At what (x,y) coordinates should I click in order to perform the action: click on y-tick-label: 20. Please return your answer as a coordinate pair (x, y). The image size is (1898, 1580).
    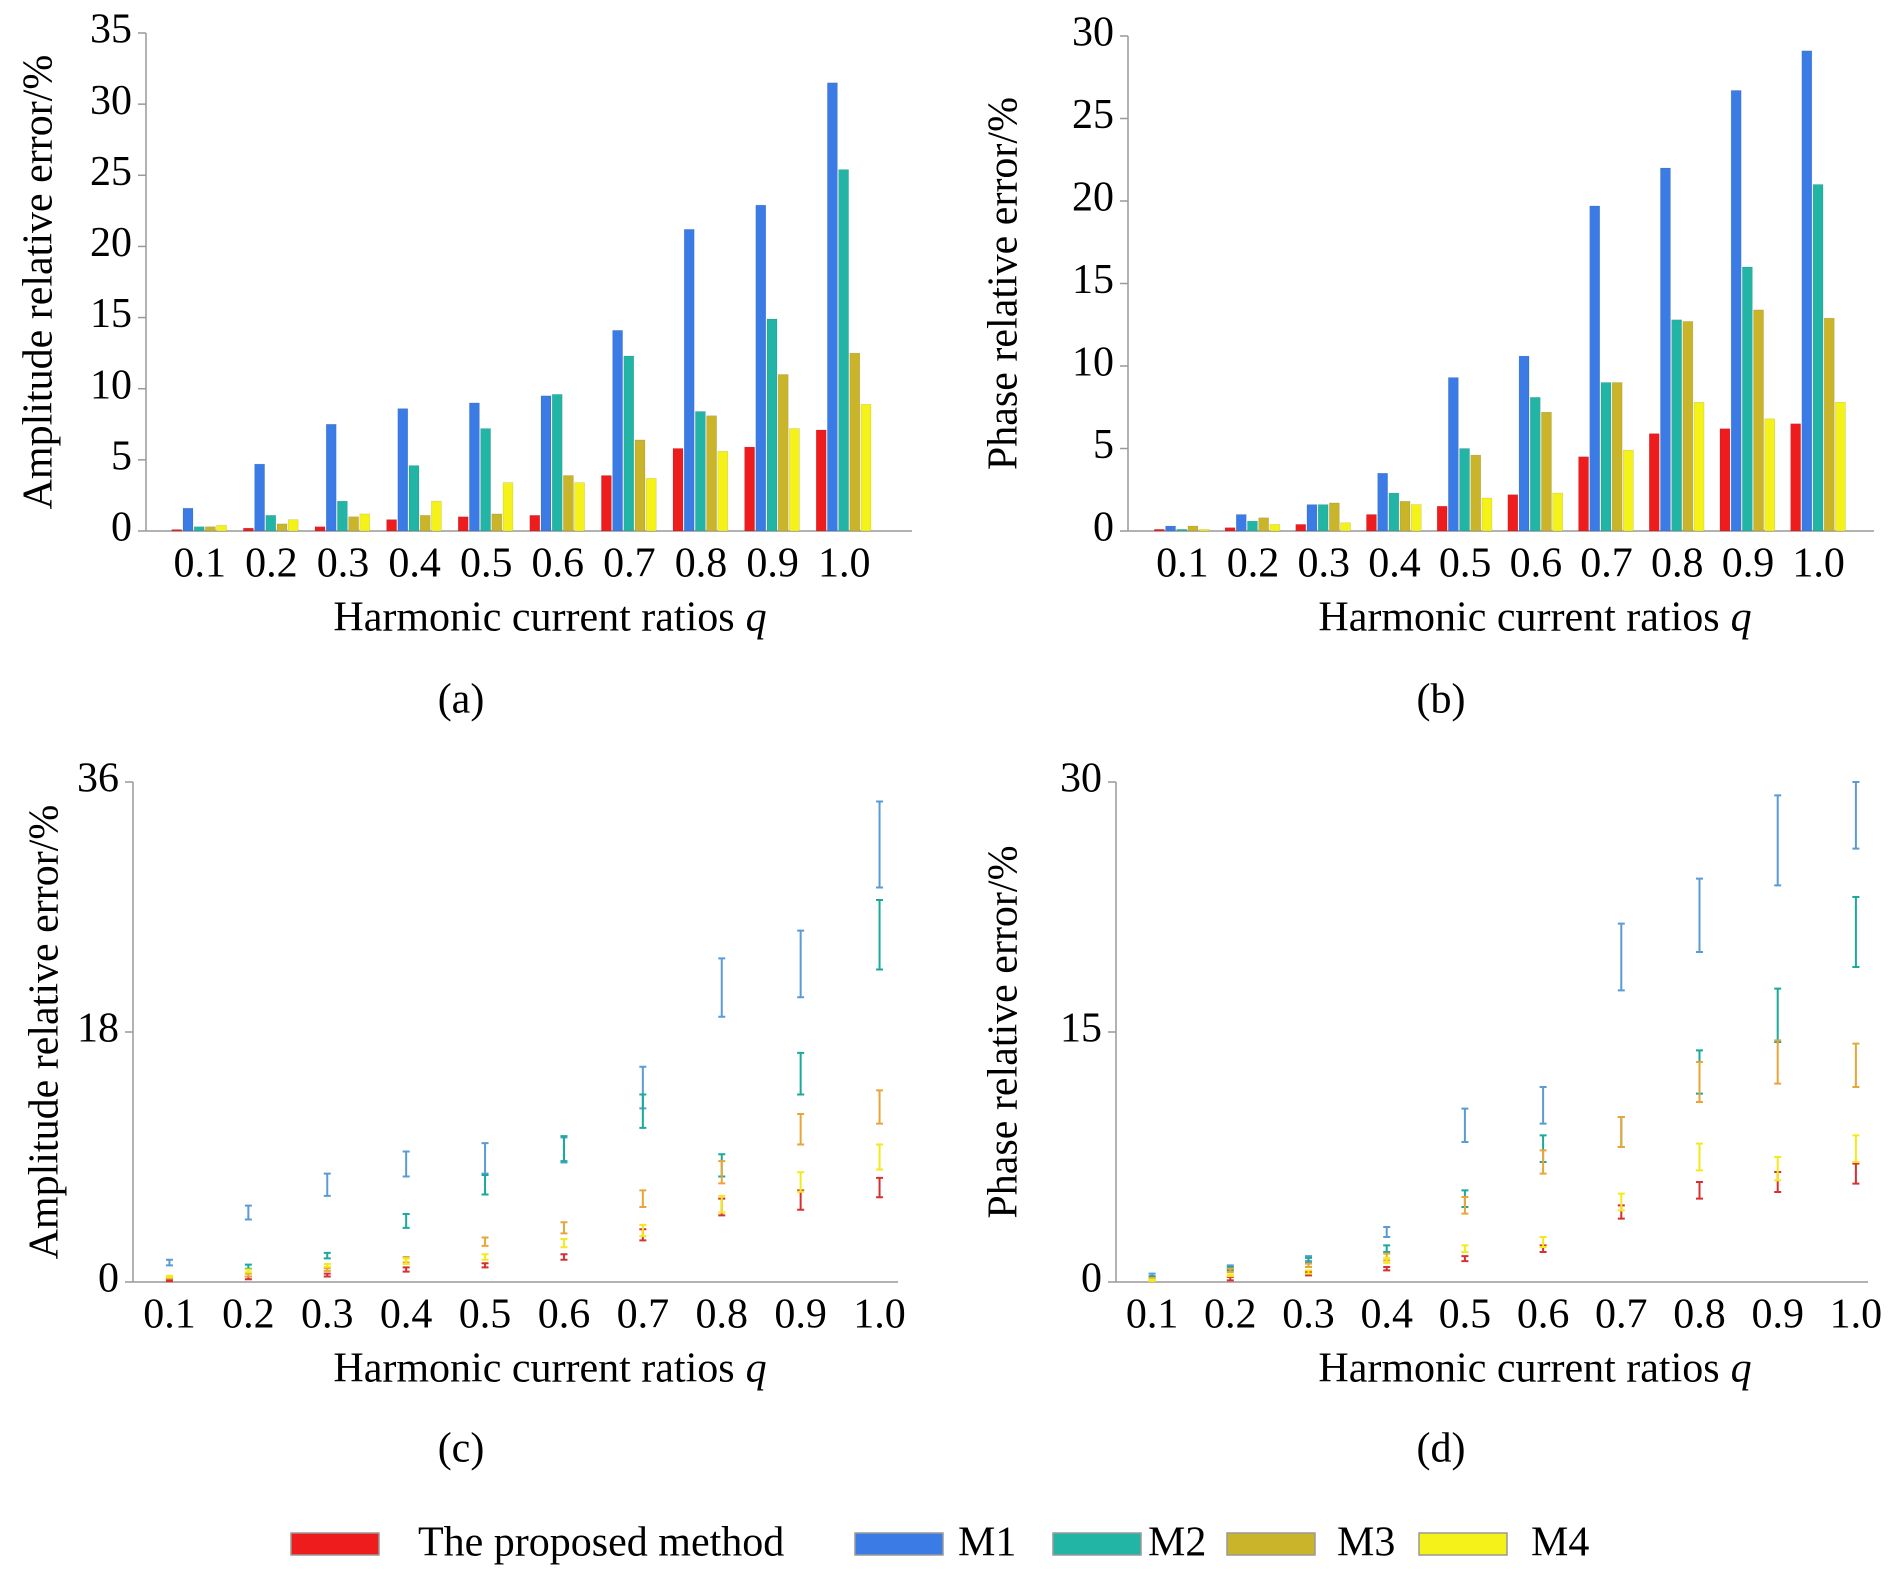
    Looking at the image, I should click on (1093, 198).